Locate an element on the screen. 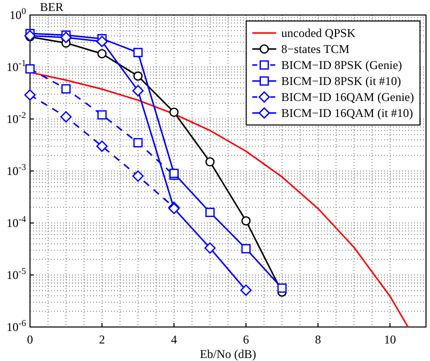 The image size is (430, 361). legend-label: BICM−ID 16QAM (Genie) is located at coordinates (347, 97).